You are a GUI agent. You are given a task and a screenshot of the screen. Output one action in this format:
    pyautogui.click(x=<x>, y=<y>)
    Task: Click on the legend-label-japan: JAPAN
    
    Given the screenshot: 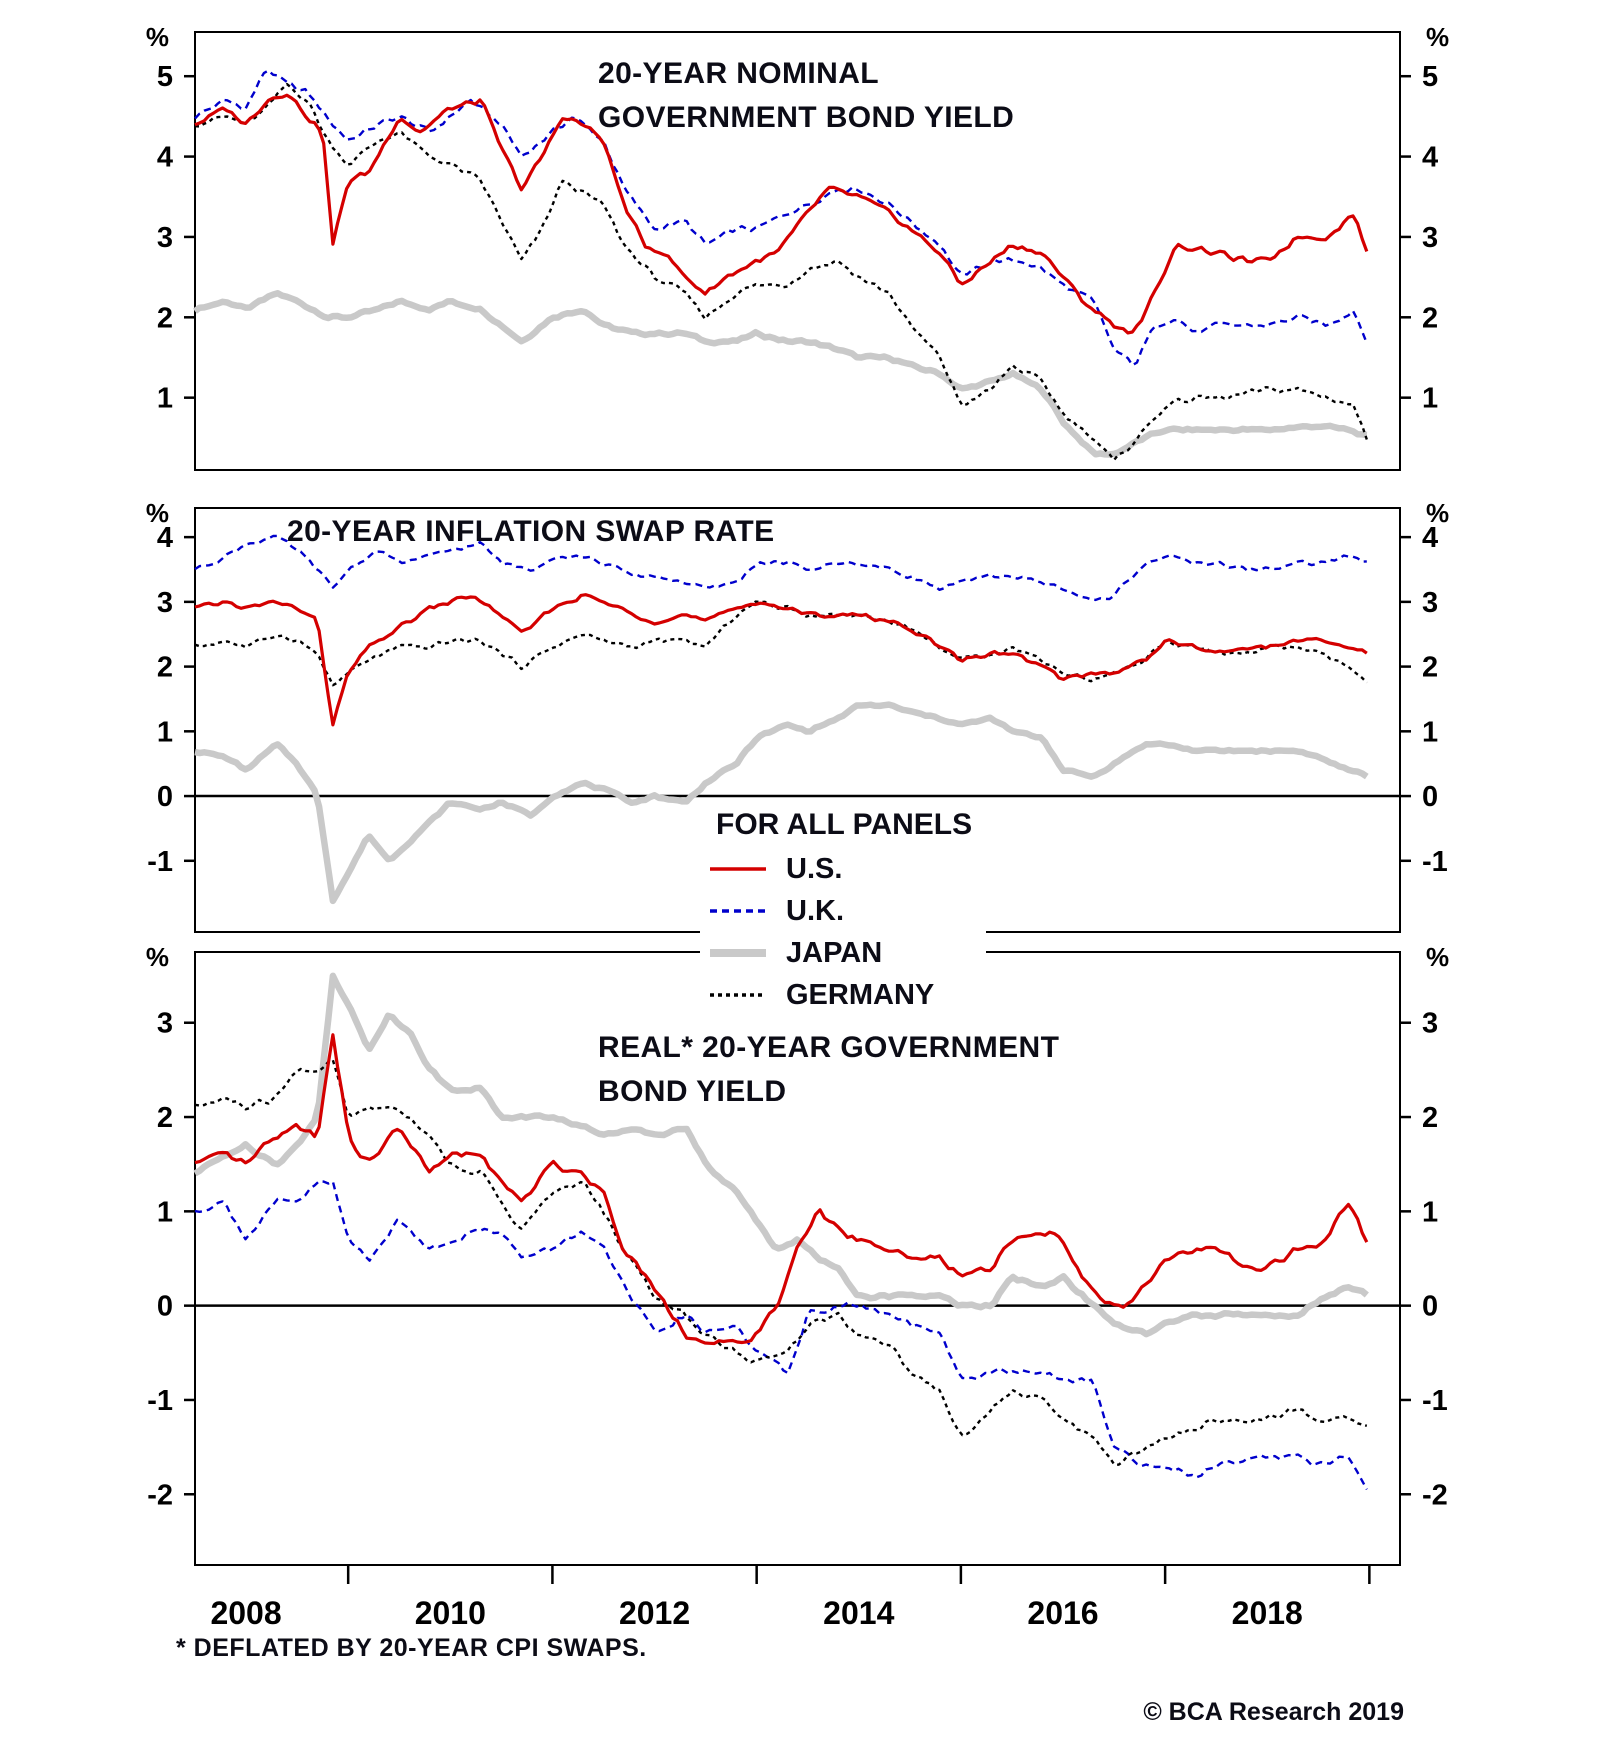 What is the action you would take?
    pyautogui.click(x=834, y=952)
    